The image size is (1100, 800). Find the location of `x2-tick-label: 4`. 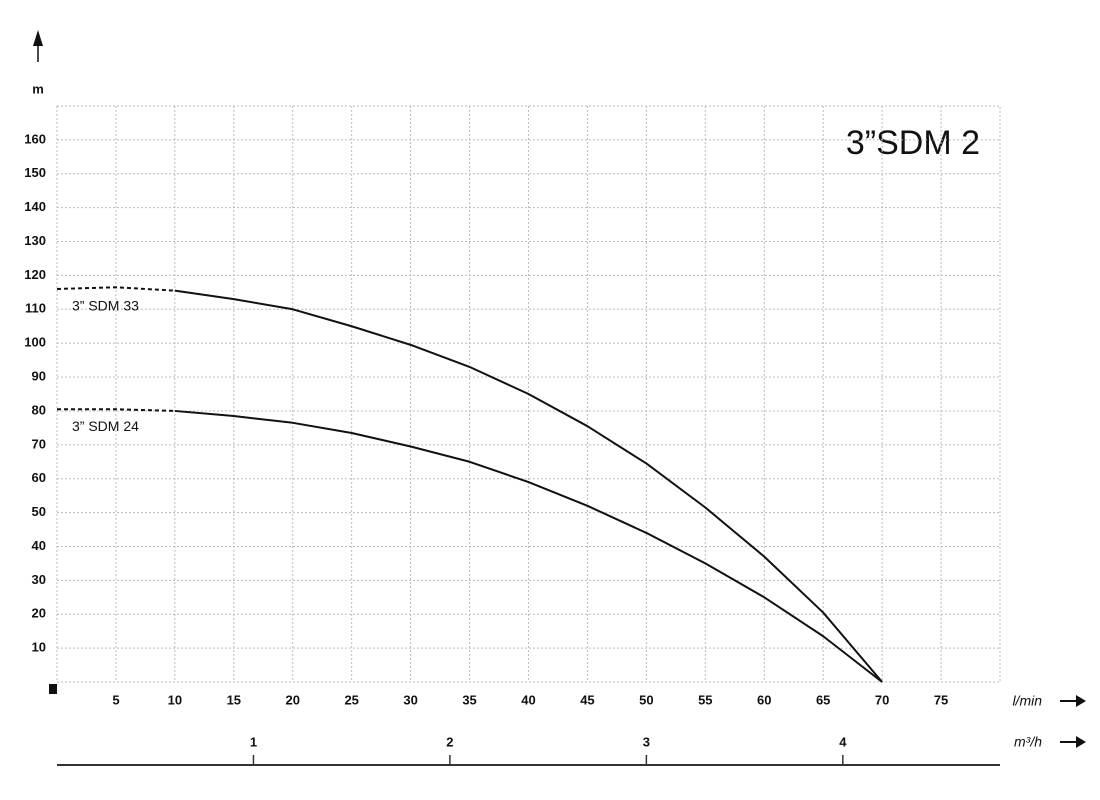

x2-tick-label: 4 is located at coordinates (843, 741).